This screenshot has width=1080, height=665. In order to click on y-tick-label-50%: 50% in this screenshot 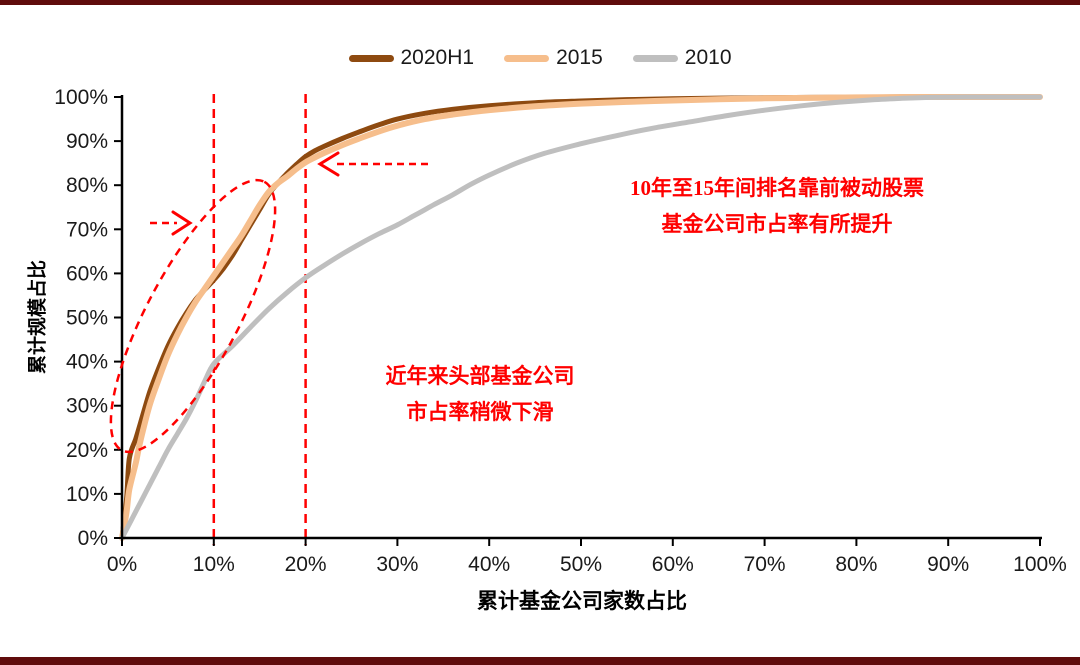, I will do `click(87, 318)`.